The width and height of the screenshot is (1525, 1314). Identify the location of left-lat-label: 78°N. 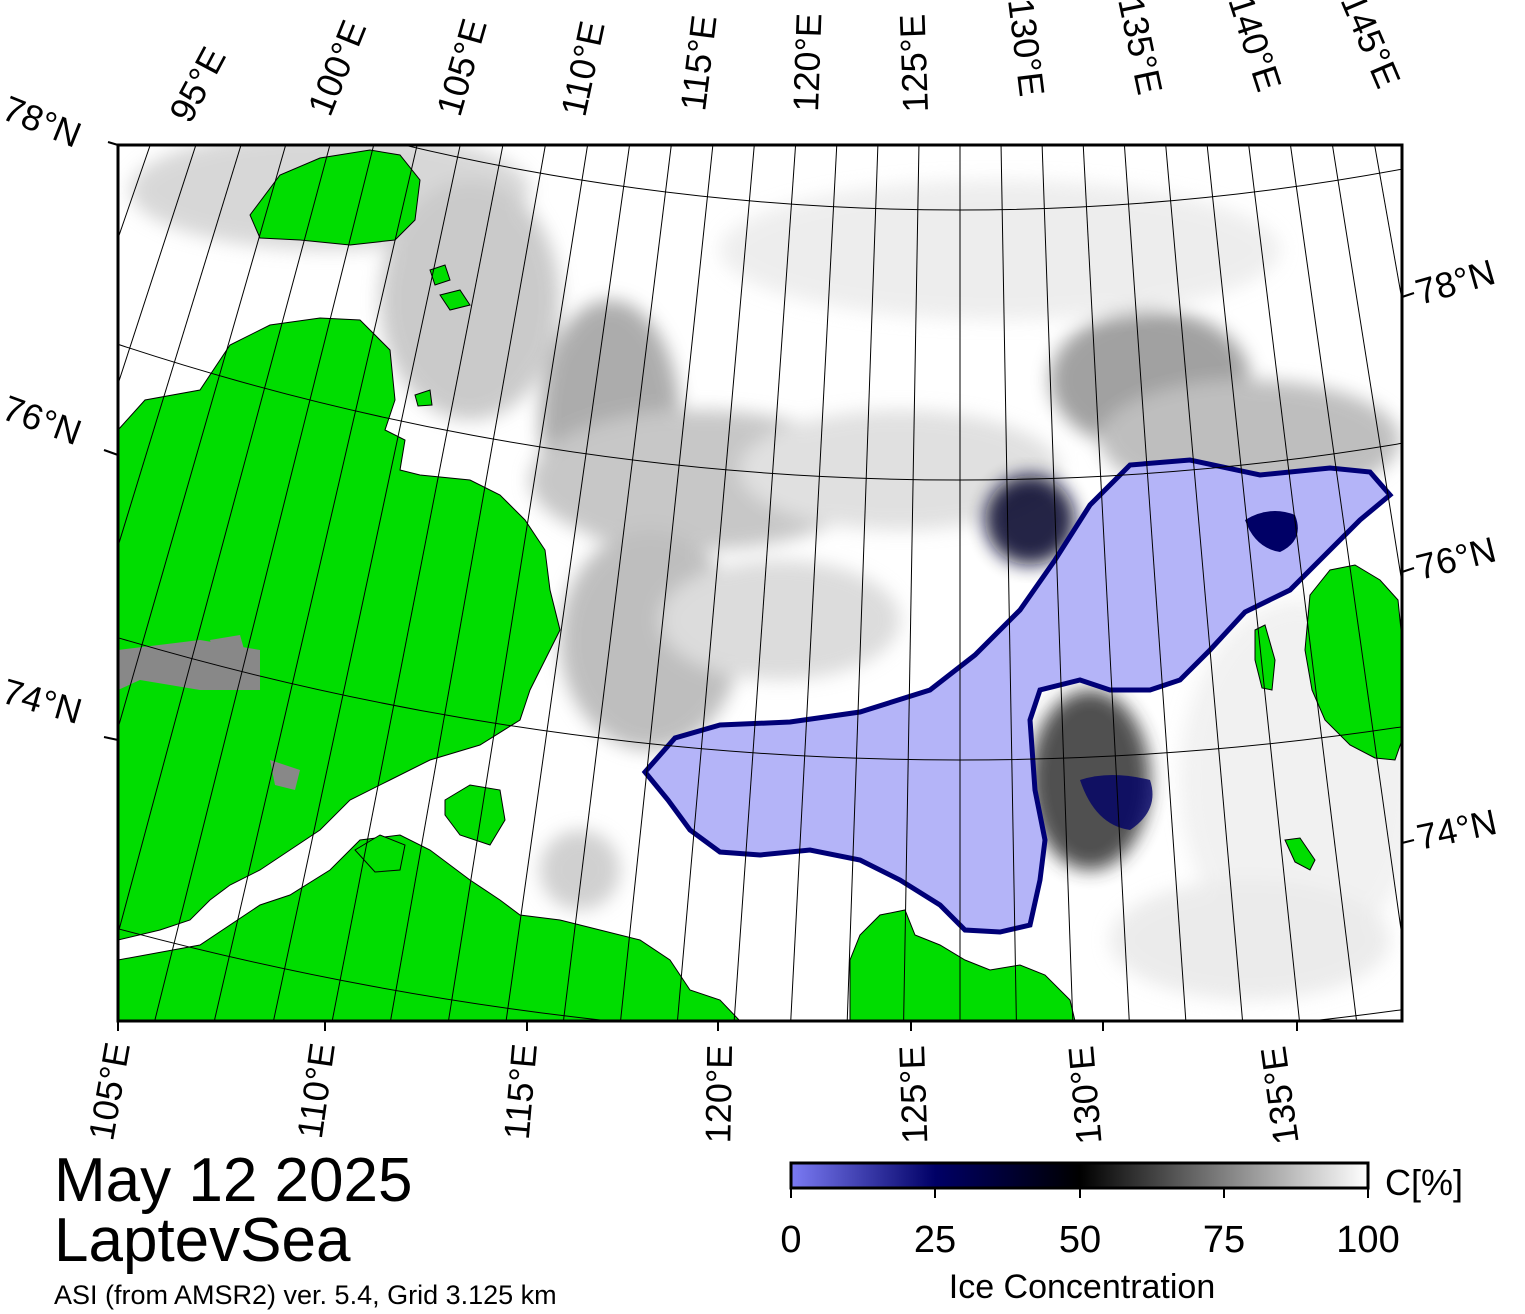
(43, 121).